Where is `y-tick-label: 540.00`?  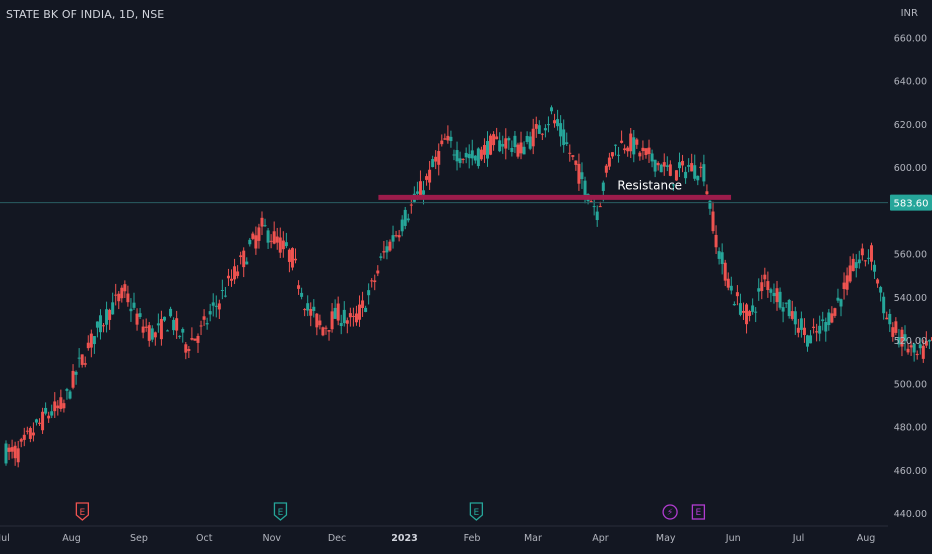
y-tick-label: 540.00 is located at coordinates (910, 298).